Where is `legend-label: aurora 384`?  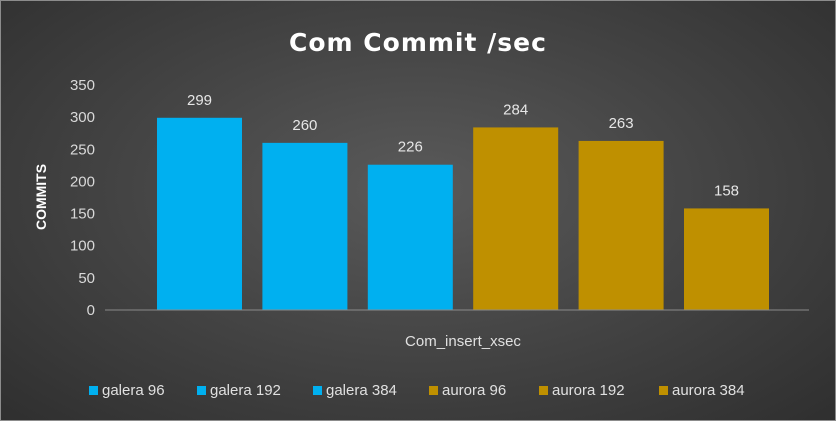 legend-label: aurora 384 is located at coordinates (708, 390).